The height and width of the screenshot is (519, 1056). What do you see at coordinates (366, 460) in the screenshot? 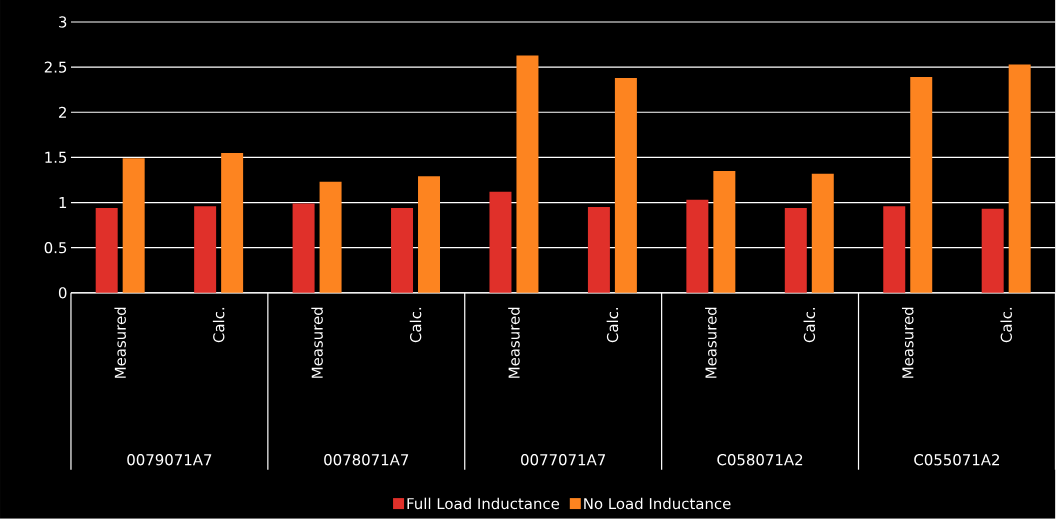
I see `text: 0078071A7` at bounding box center [366, 460].